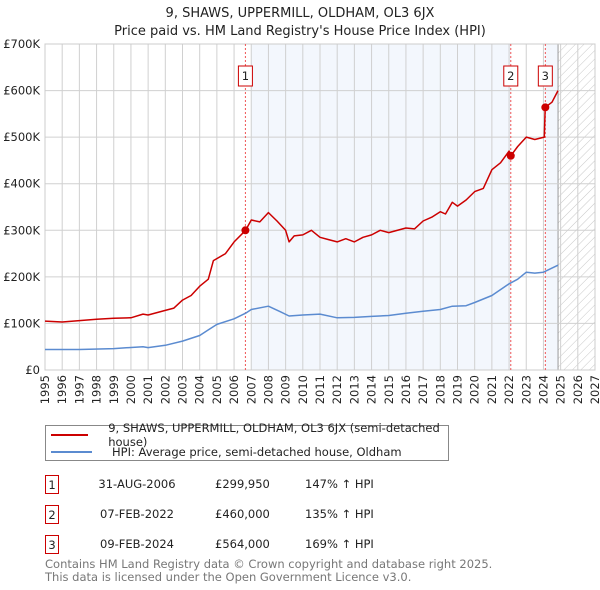 The image size is (600, 590). Describe the element at coordinates (21, 323) in the screenshot. I see `y-tick-label: £100K` at that location.